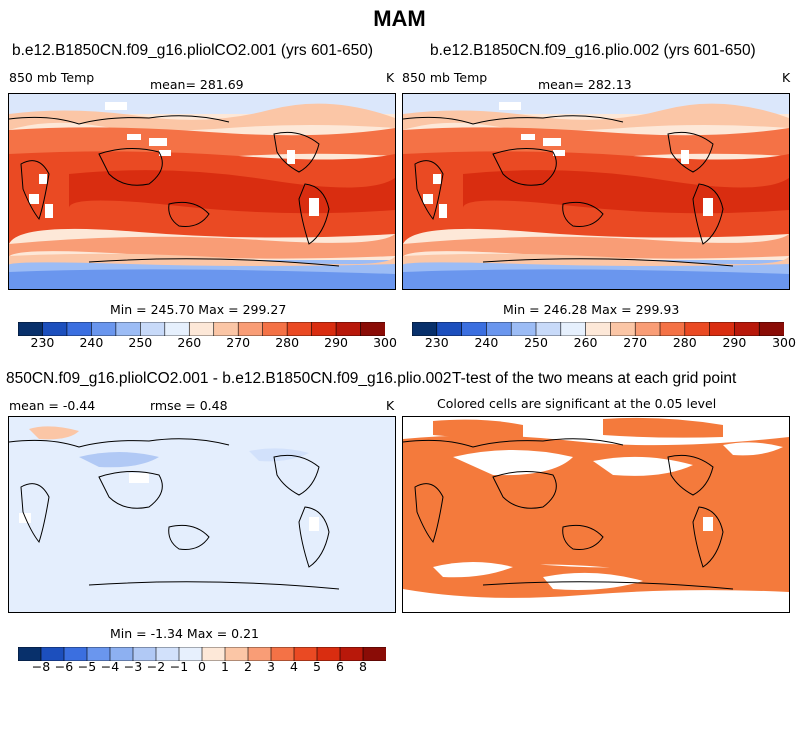 This screenshot has height=733, width=799. What do you see at coordinates (374, 654) in the screenshot?
I see `colorbar-3-swatch` at bounding box center [374, 654].